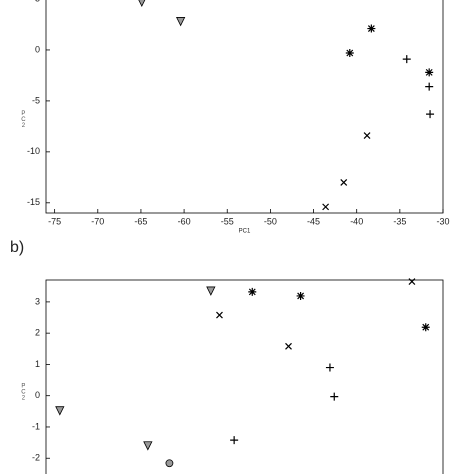 This screenshot has width=474, height=474. Describe the element at coordinates (37, 364) in the screenshot. I see `y-tick-label: 1` at that location.